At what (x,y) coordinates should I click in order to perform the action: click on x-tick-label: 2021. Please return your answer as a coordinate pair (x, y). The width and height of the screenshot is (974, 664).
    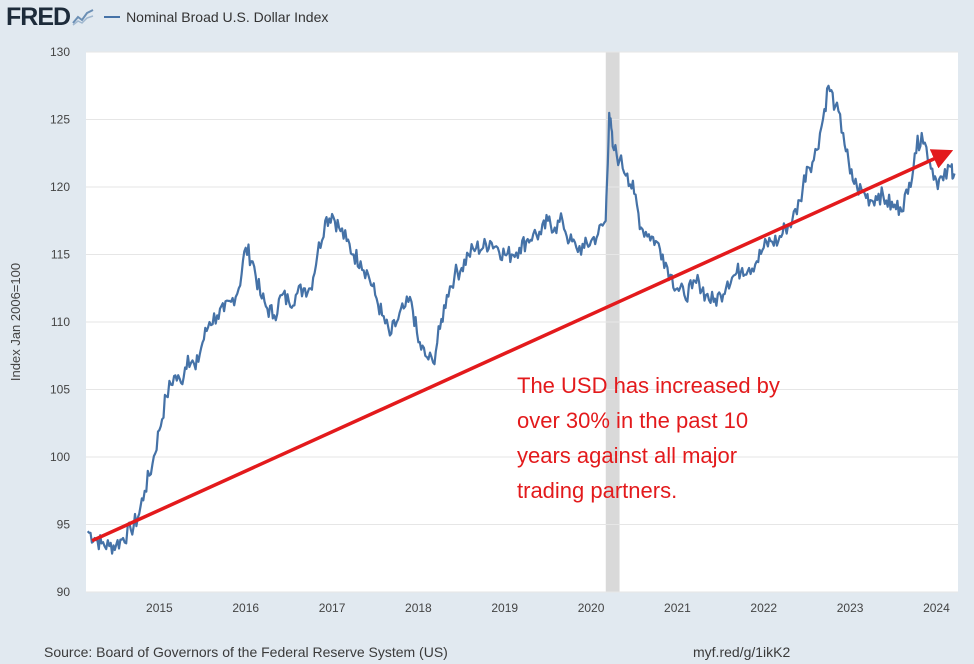
    Looking at the image, I should click on (677, 608).